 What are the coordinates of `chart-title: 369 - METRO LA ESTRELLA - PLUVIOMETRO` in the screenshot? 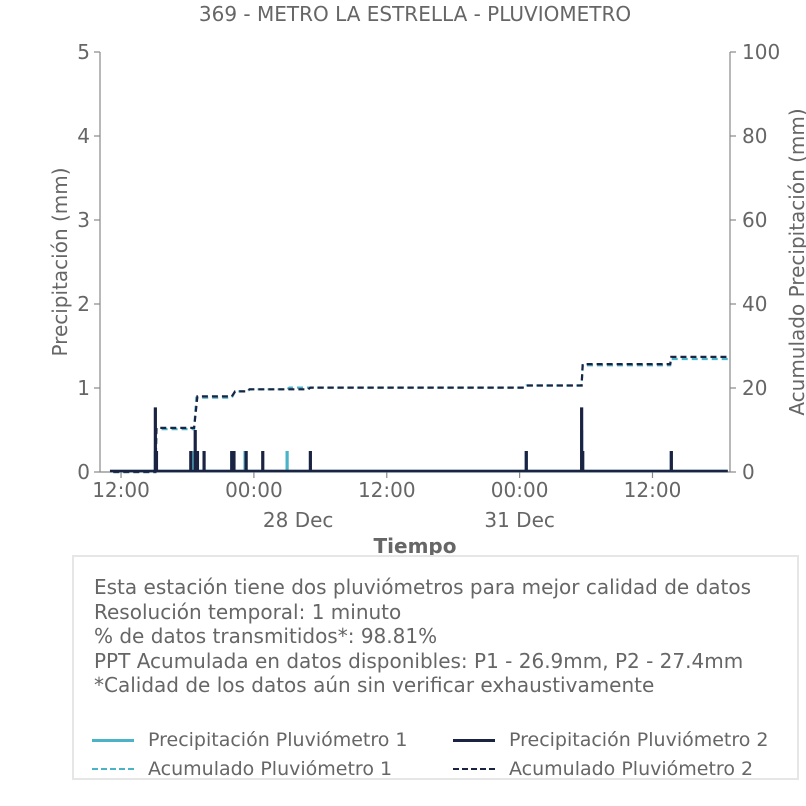 It's located at (415, 14).